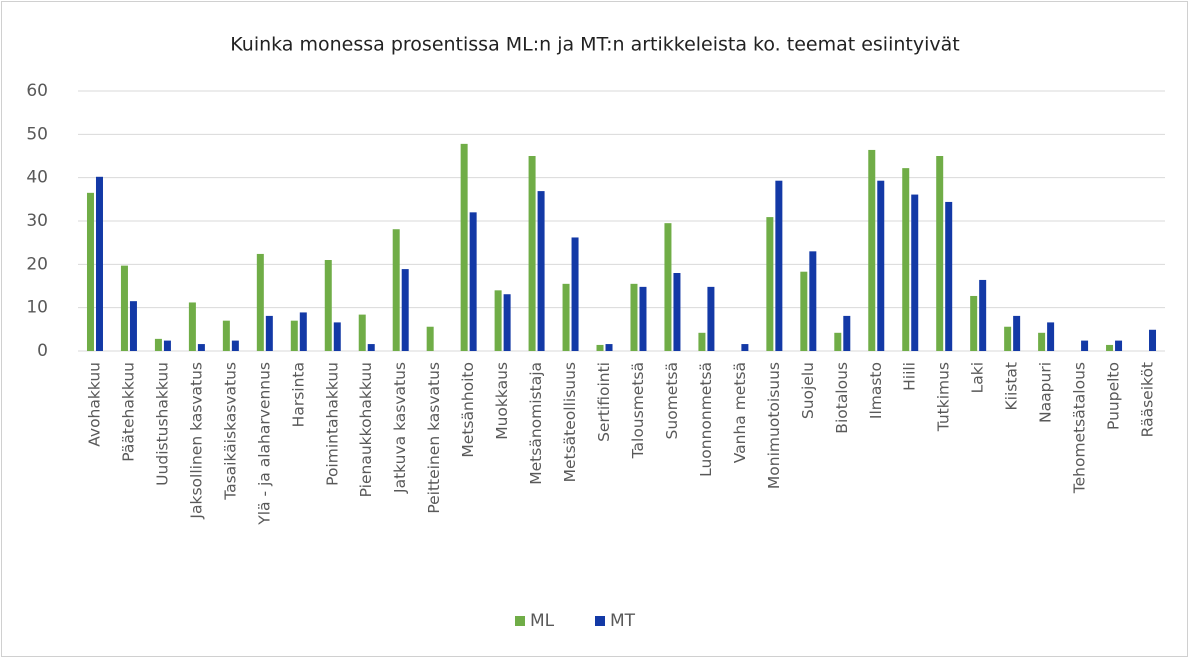 Image resolution: width=1190 pixels, height=659 pixels. Describe the element at coordinates (542, 621) in the screenshot. I see `legend-label: ML` at that location.